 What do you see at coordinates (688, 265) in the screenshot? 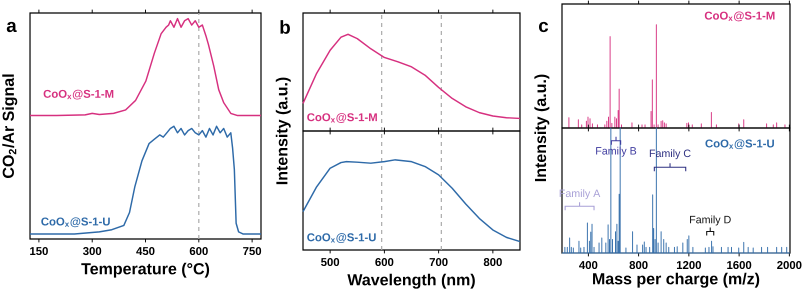
I see `x-tick-label: 1200` at bounding box center [688, 265].